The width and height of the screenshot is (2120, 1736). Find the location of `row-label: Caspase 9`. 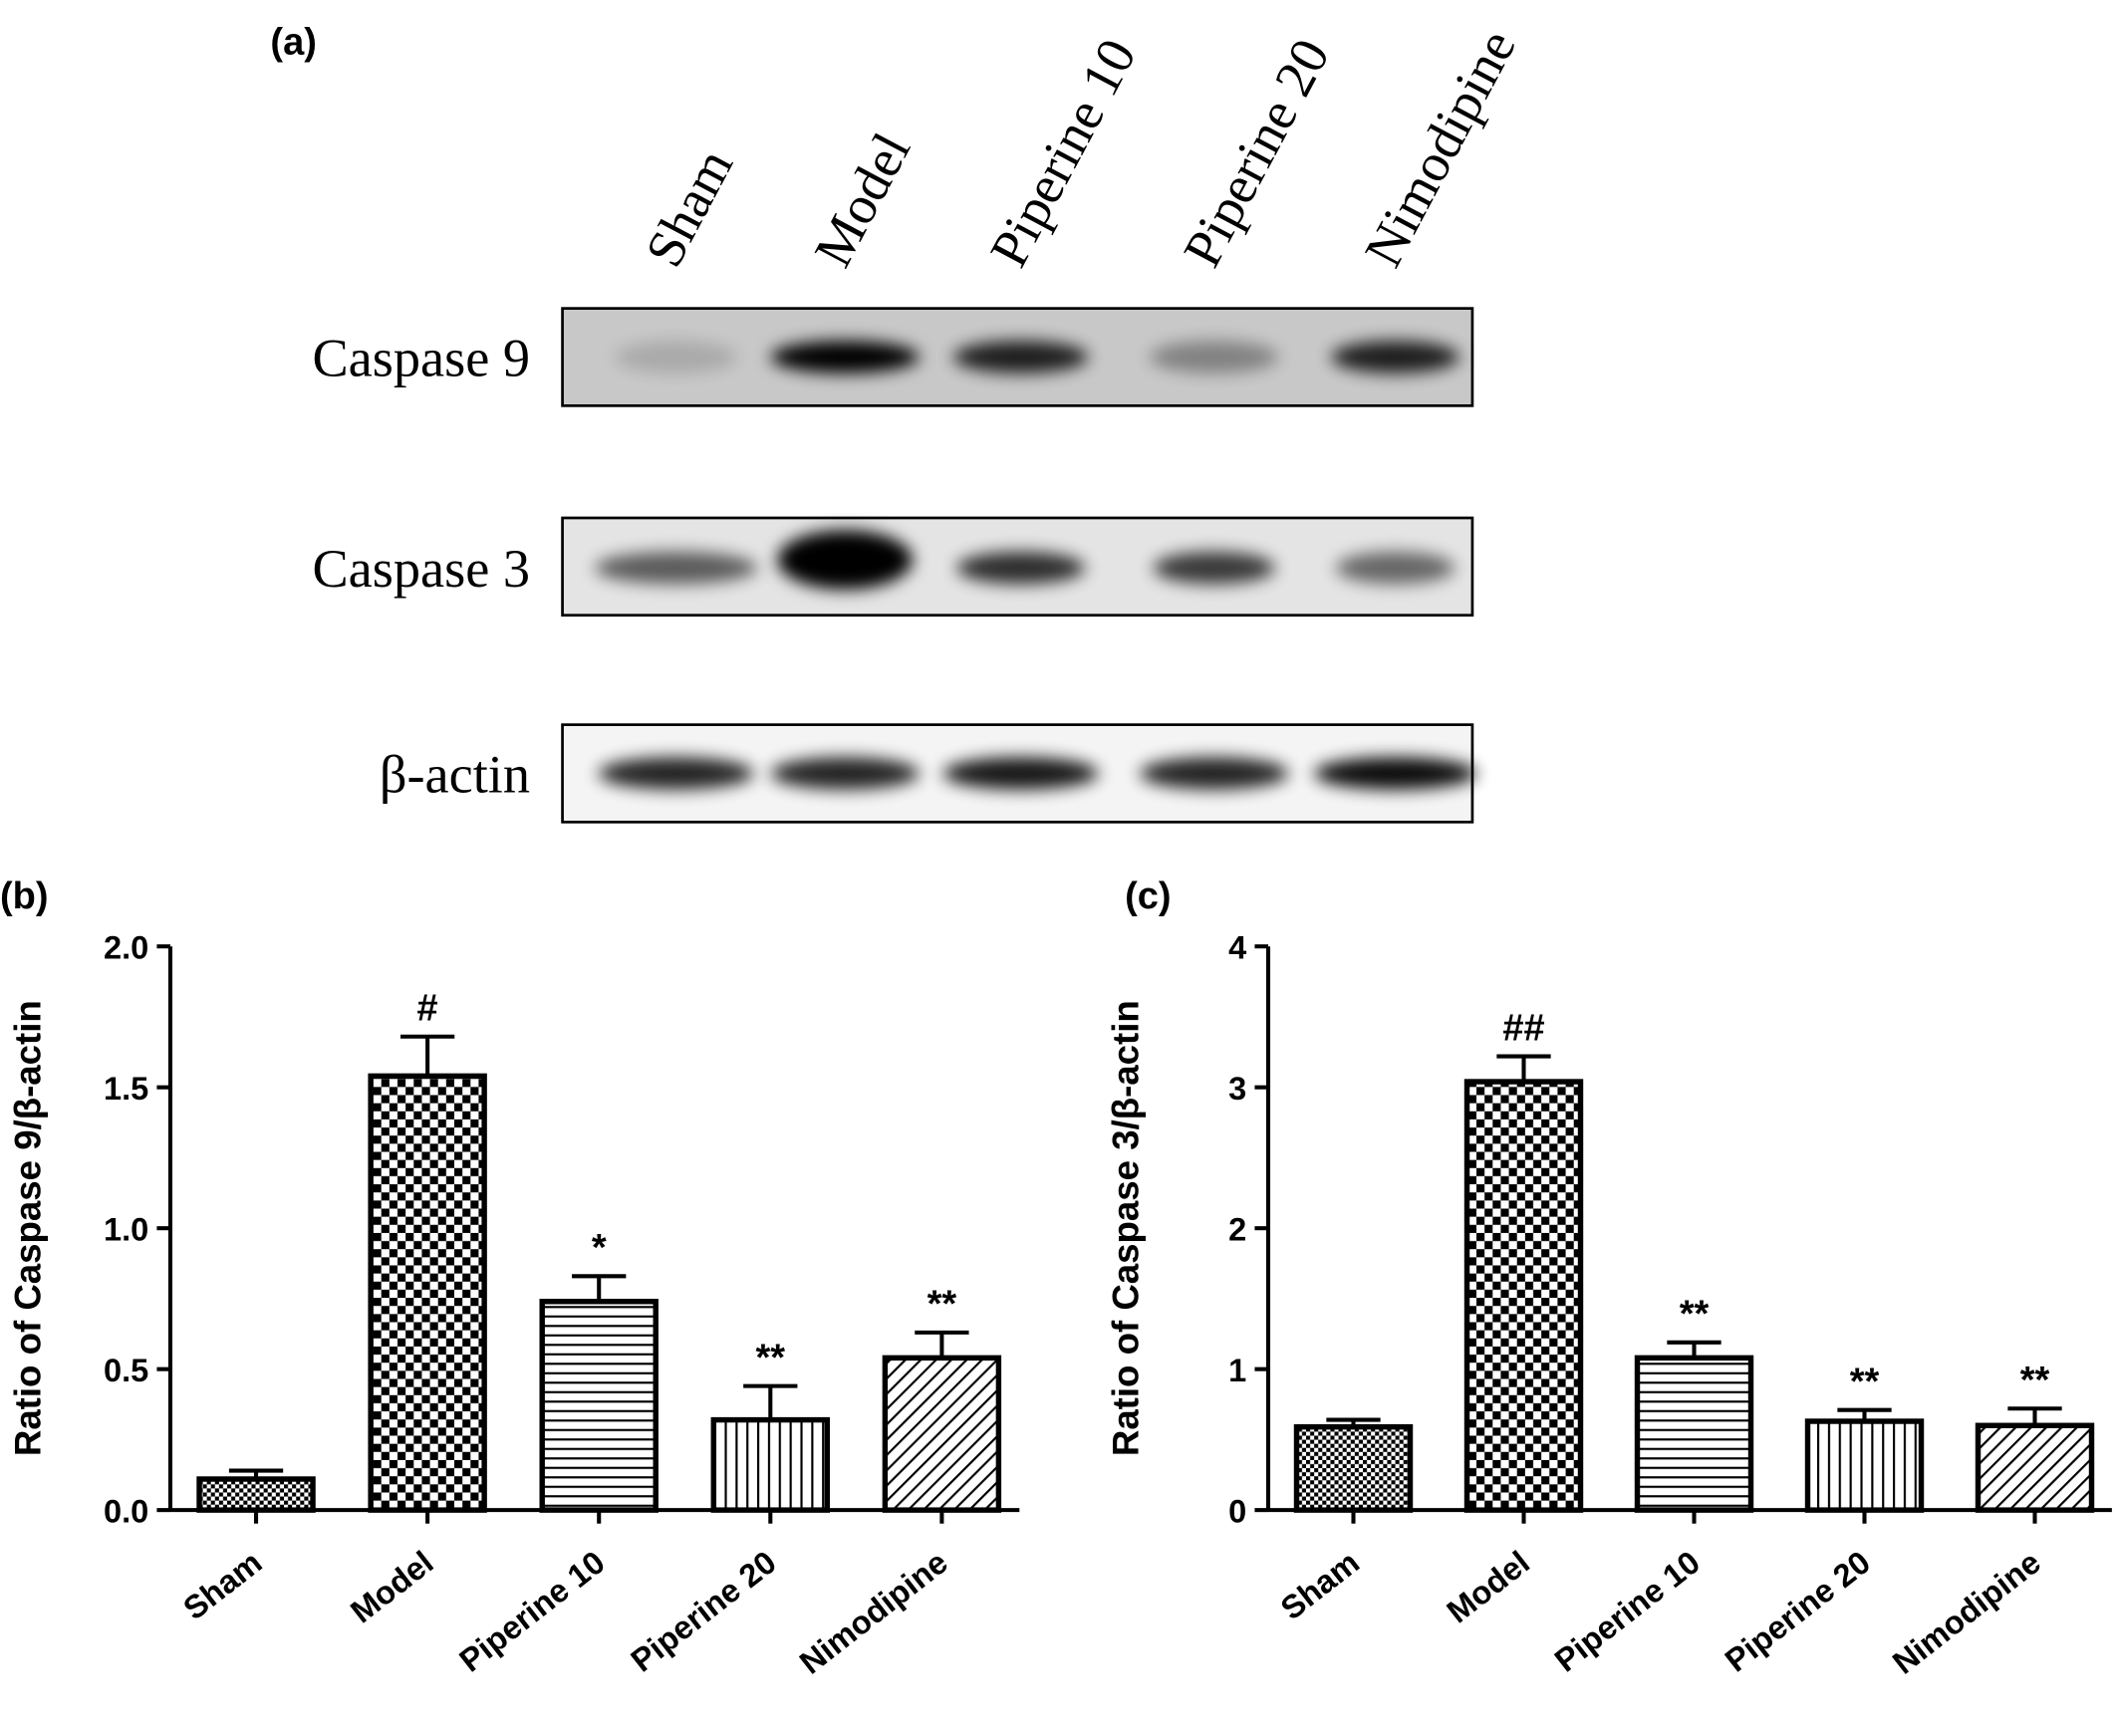

row-label: Caspase 9 is located at coordinates (421, 359).